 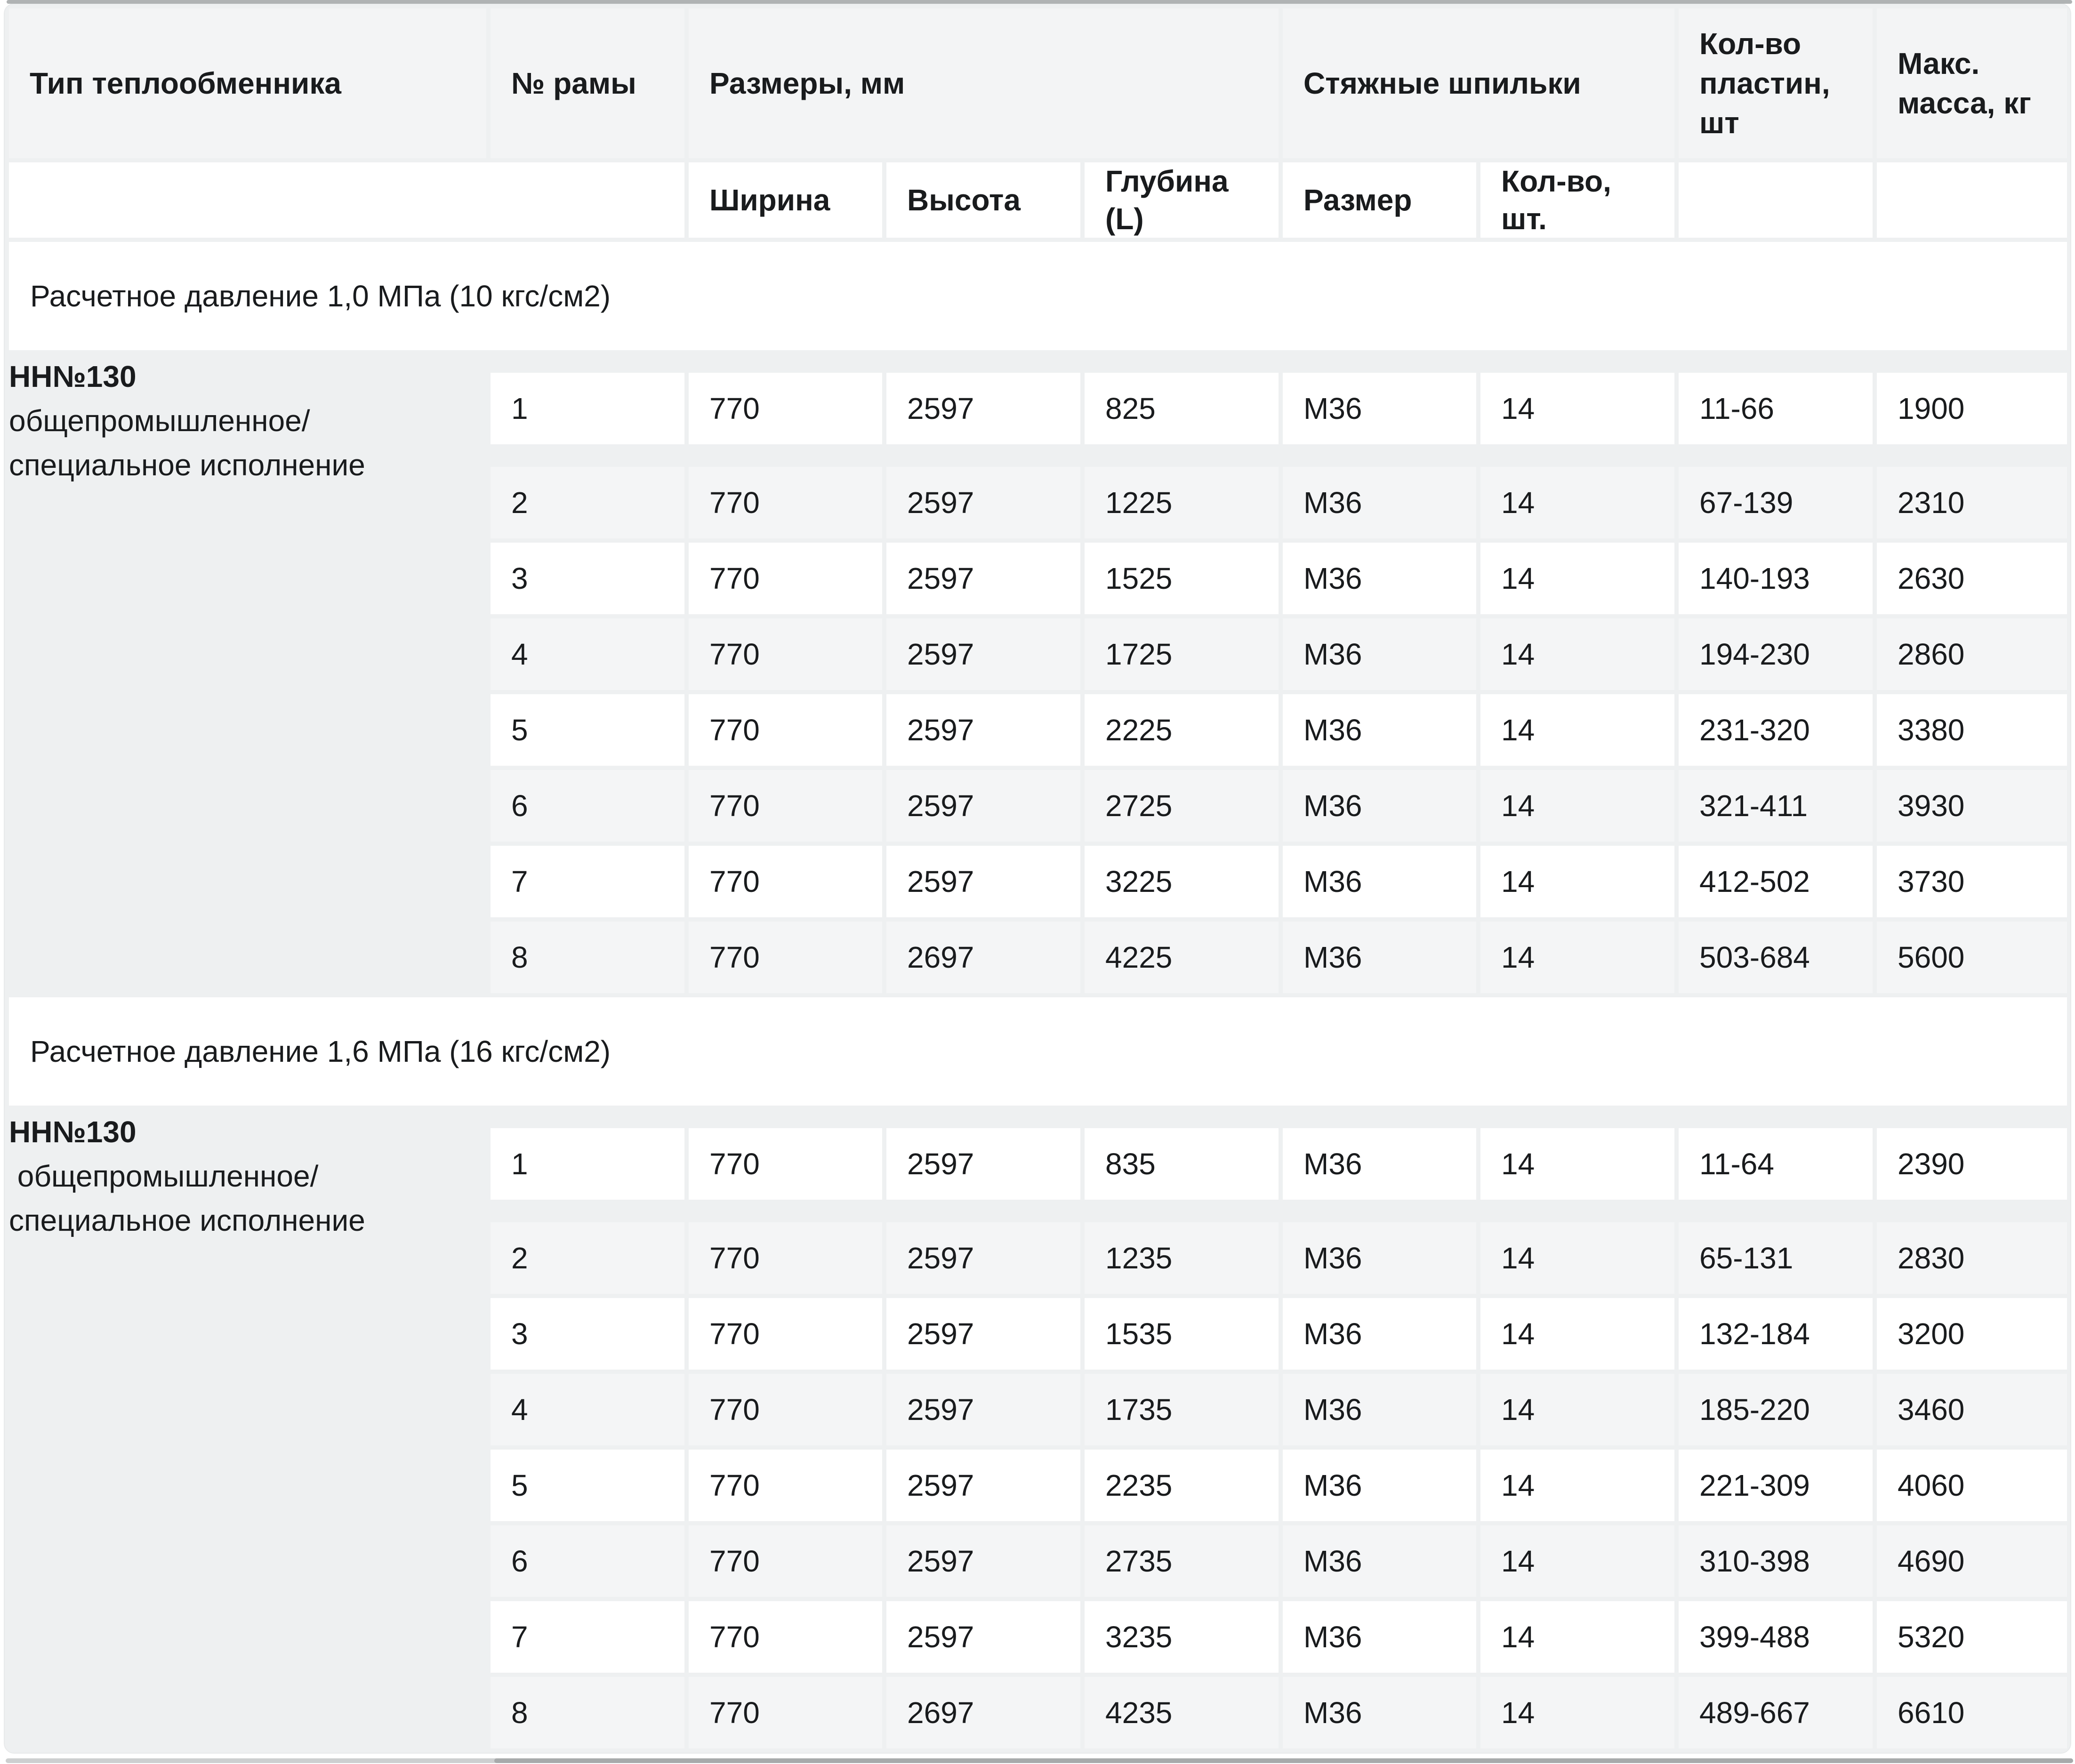 I want to click on cell-frame-number: 2, so click(x=587, y=1258).